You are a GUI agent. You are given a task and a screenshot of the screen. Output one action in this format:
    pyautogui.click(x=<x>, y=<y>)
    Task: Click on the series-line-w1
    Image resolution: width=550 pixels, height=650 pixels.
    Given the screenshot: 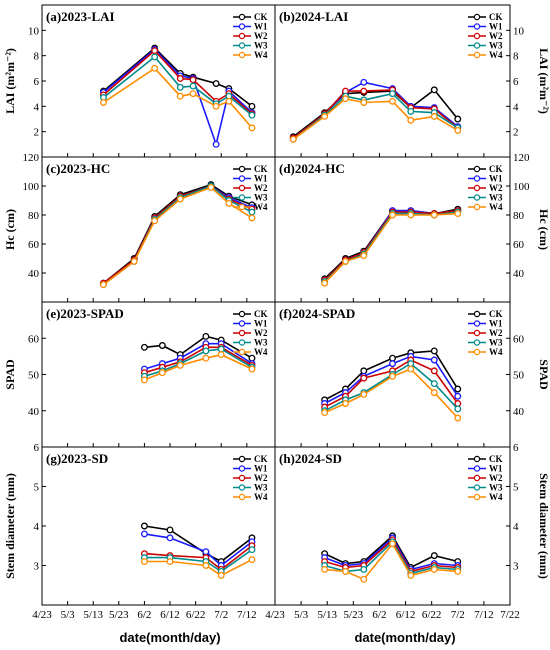 What is the action you would take?
    pyautogui.click(x=391, y=245)
    